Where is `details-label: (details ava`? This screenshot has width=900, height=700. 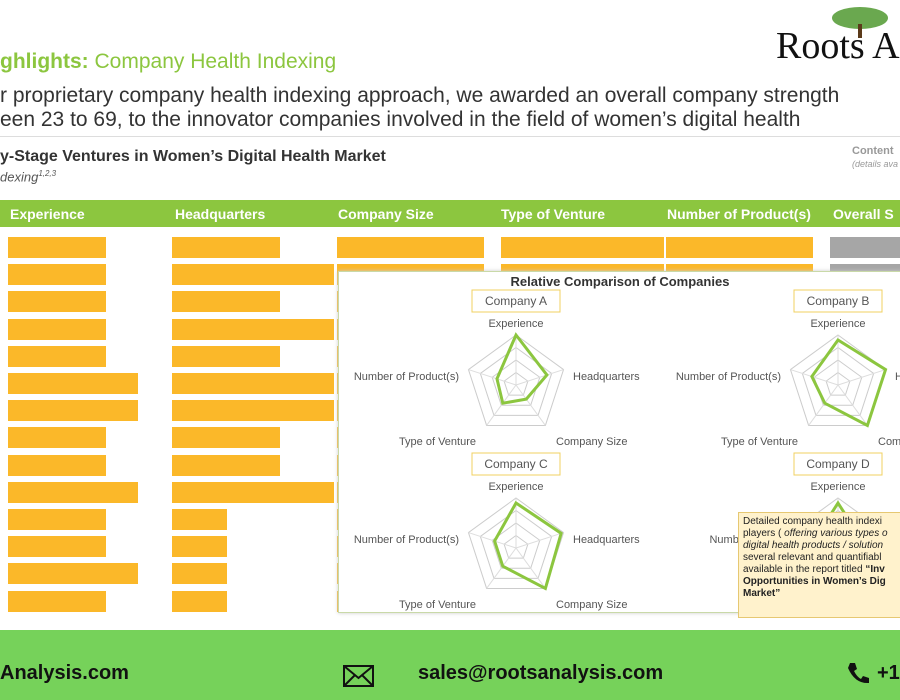 details-label: (details ava is located at coordinates (875, 164).